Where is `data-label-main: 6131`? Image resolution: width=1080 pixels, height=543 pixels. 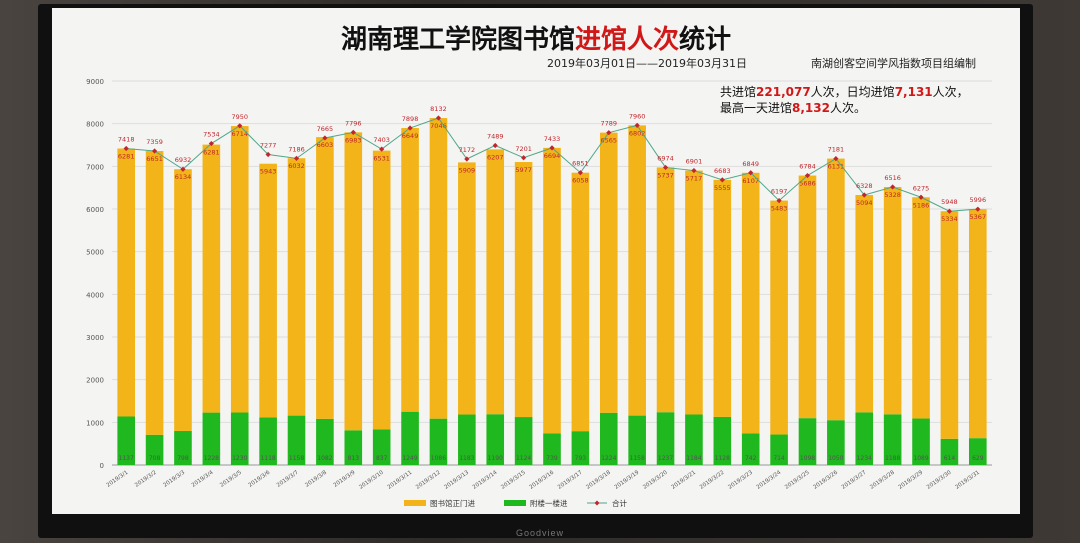
data-label-main: 6131 is located at coordinates (836, 167).